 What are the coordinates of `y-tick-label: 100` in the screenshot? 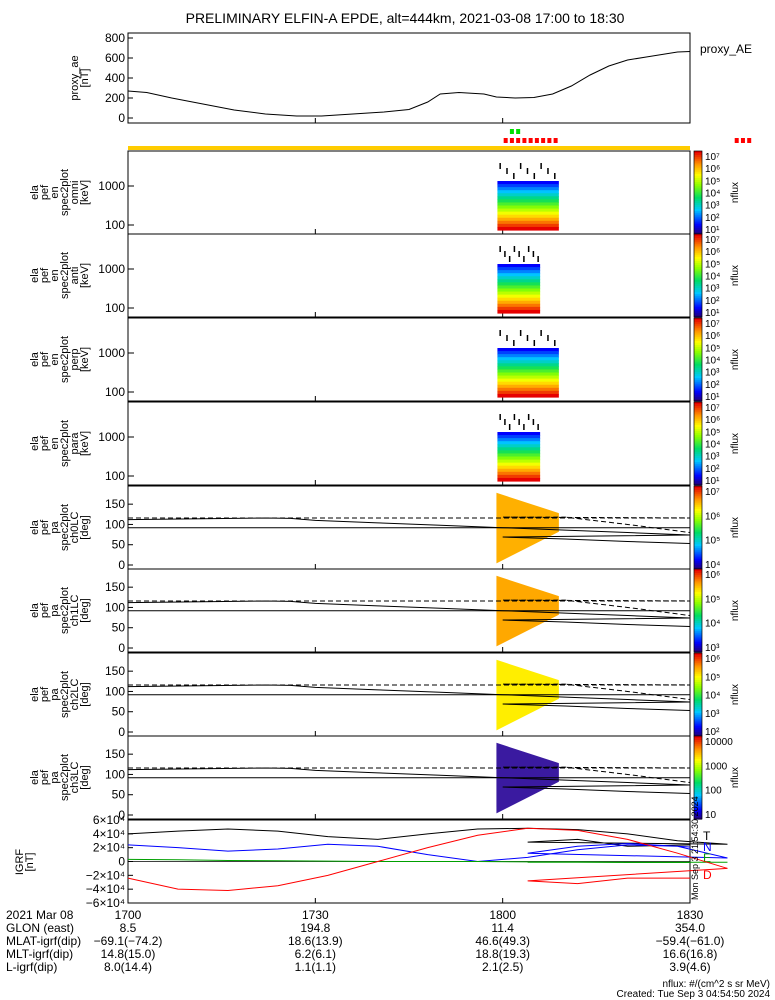 It's located at (115, 774).